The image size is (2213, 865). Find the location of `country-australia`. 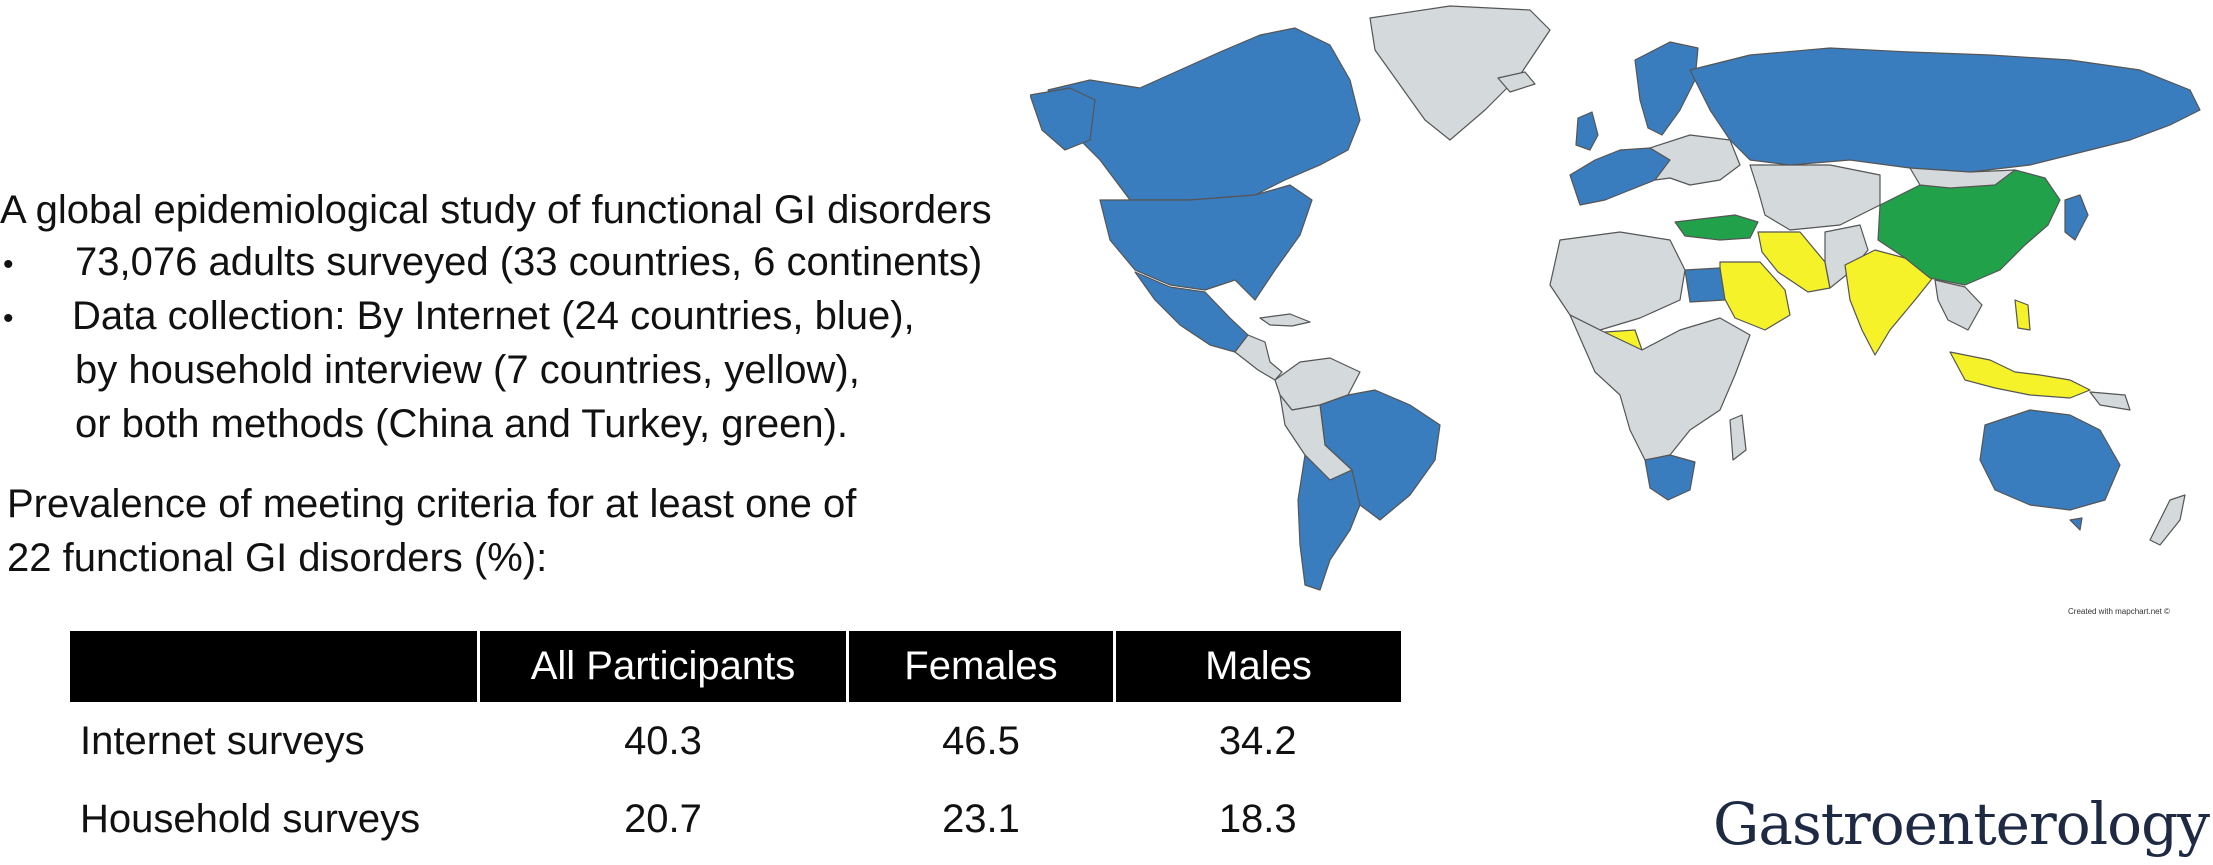

country-australia is located at coordinates (2050, 460).